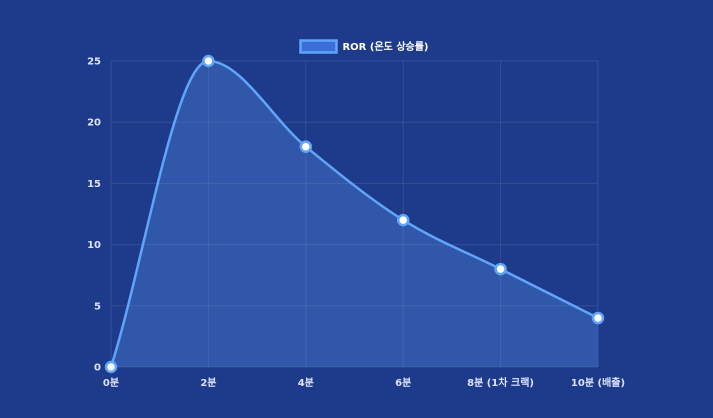 This screenshot has width=713, height=418. Describe the element at coordinates (403, 383) in the screenshot. I see `x-tick-label: 6분` at that location.